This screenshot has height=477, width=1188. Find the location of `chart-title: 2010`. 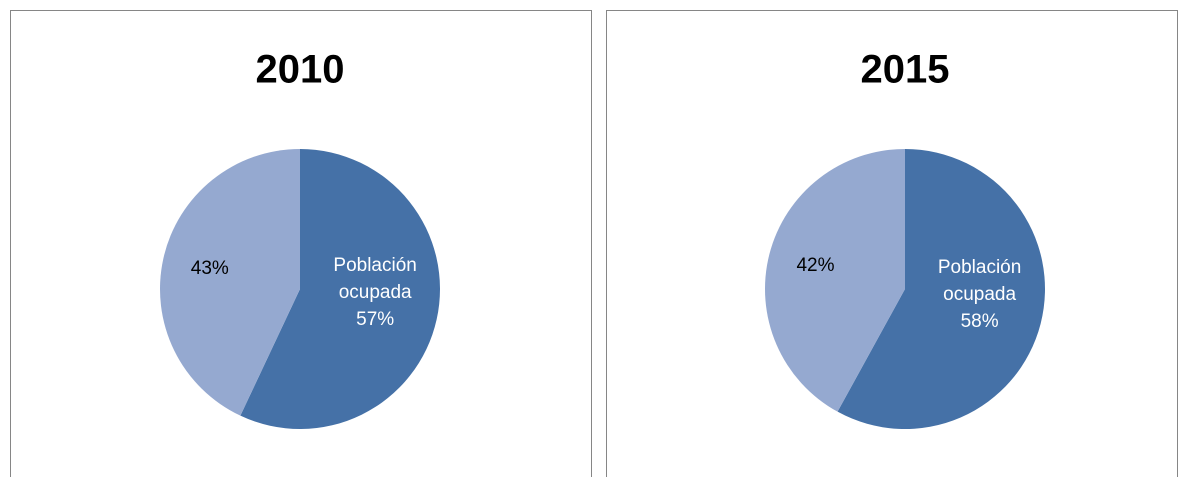

chart-title: 2010 is located at coordinates (300, 70).